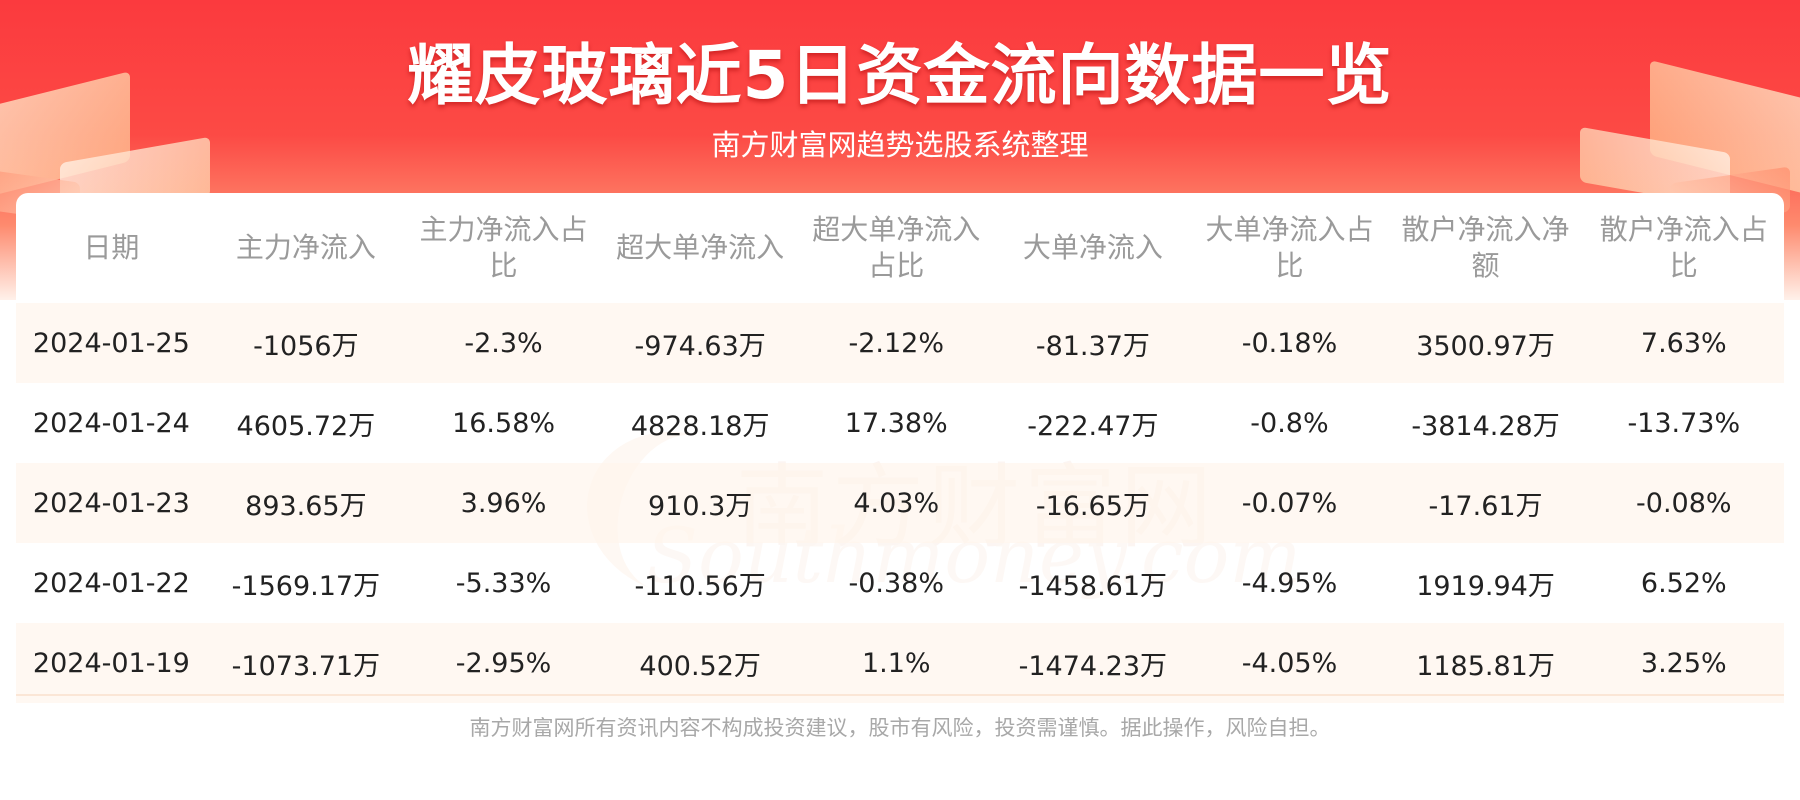 Image resolution: width=1800 pixels, height=800 pixels. Describe the element at coordinates (1683, 247) in the screenshot. I see `column-header-retail-inflow-ratio: 散户净流入占比` at that location.